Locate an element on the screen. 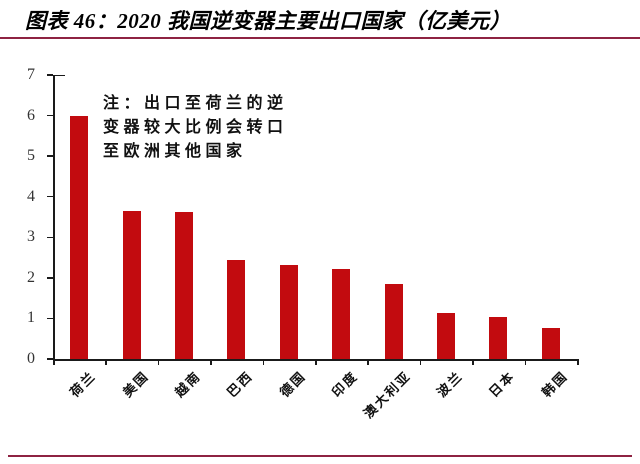  y-tick-label: 7 is located at coordinates (31, 74).